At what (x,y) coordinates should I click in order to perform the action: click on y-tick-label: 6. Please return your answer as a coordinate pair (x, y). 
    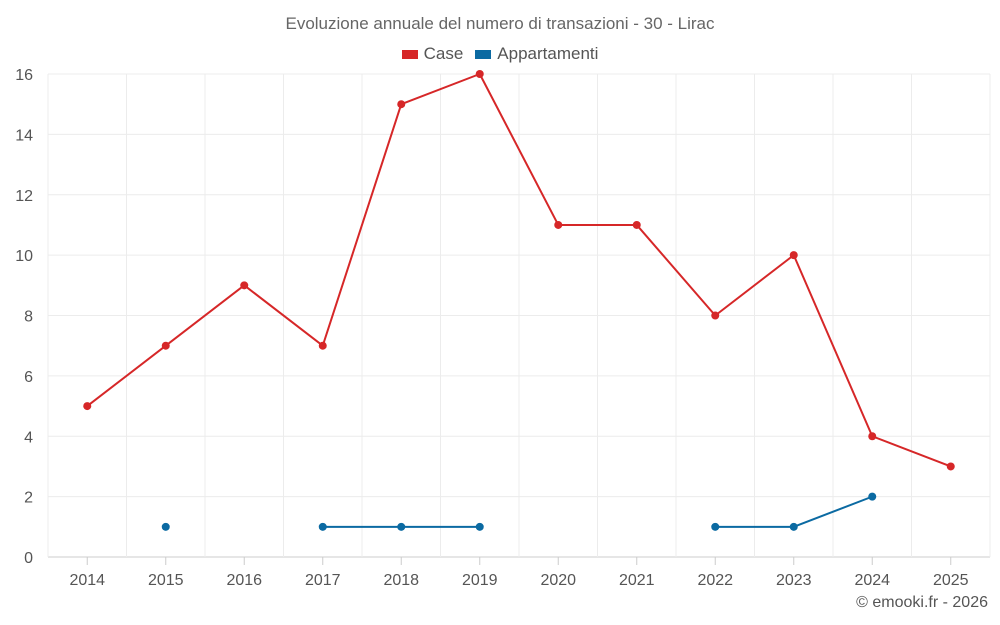
    Looking at the image, I should click on (28, 377).